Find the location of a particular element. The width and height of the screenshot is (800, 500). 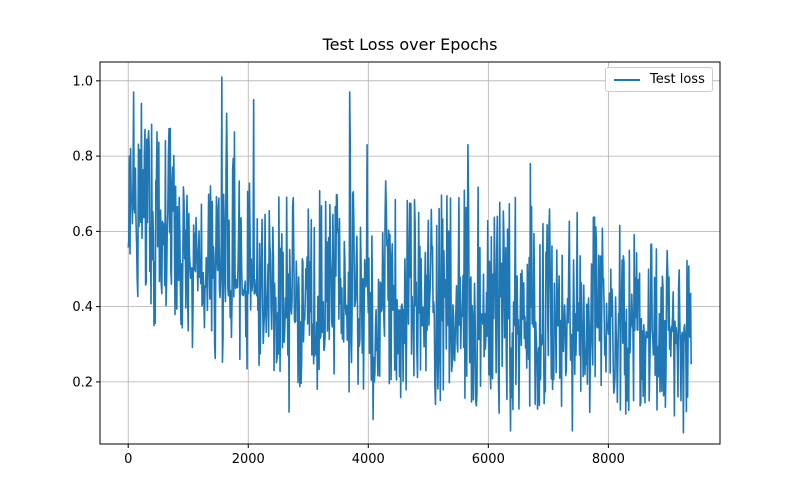

x-tick-label: 0 is located at coordinates (128, 459).